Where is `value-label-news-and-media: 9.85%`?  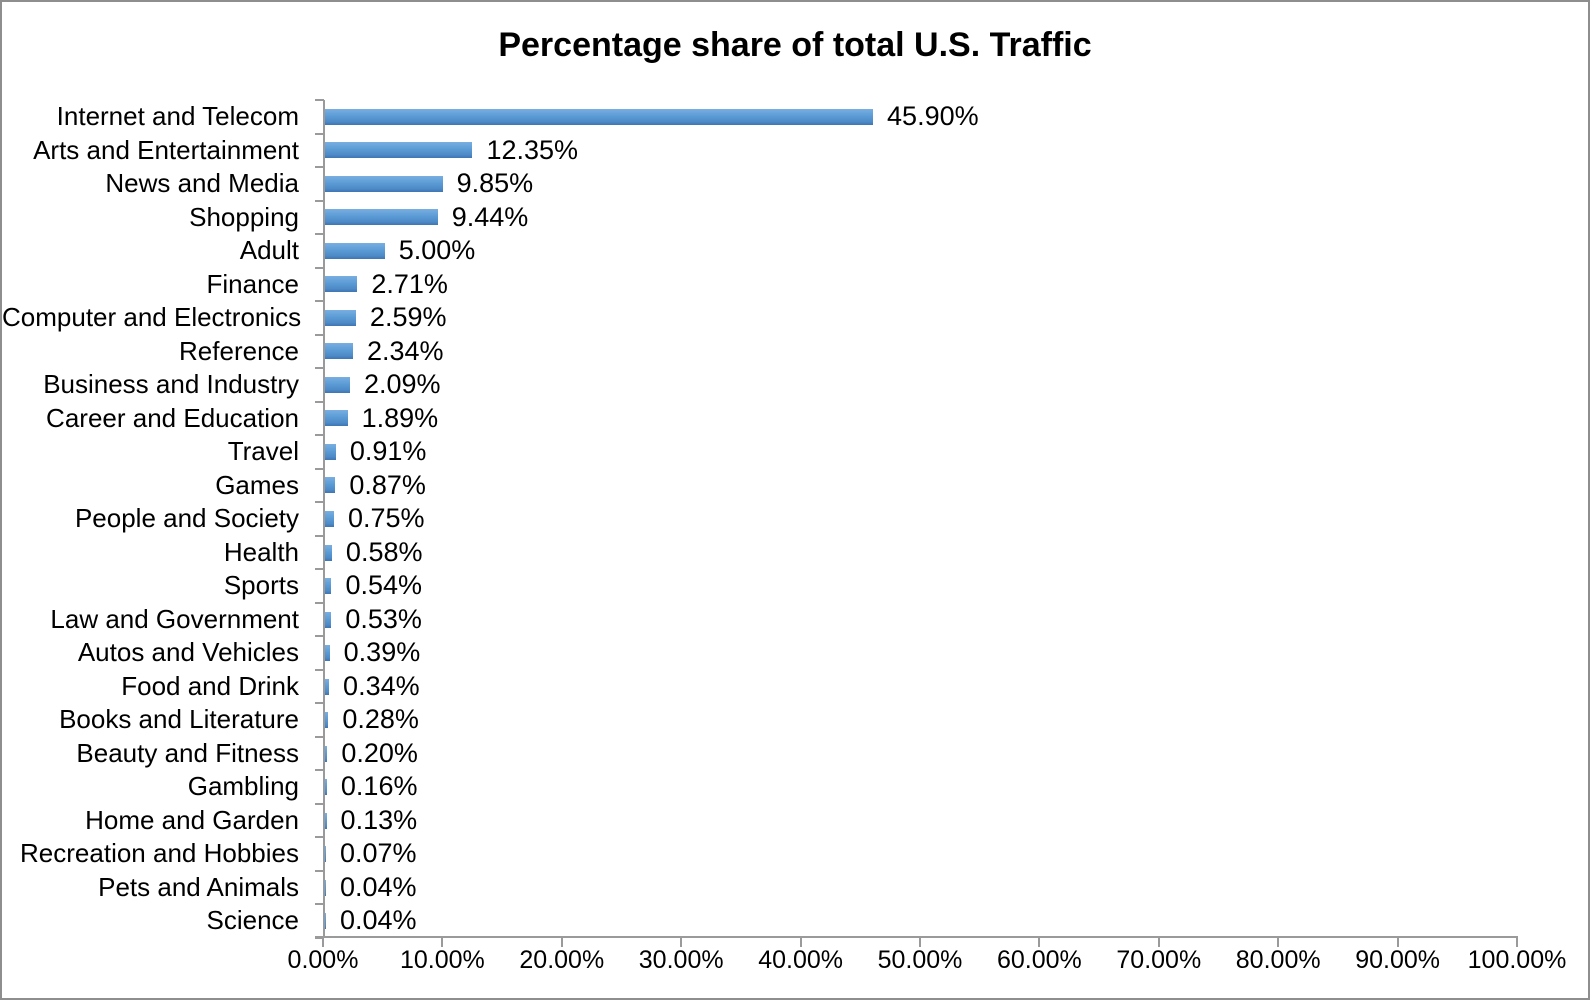
value-label-news-and-media: 9.85% is located at coordinates (495, 183).